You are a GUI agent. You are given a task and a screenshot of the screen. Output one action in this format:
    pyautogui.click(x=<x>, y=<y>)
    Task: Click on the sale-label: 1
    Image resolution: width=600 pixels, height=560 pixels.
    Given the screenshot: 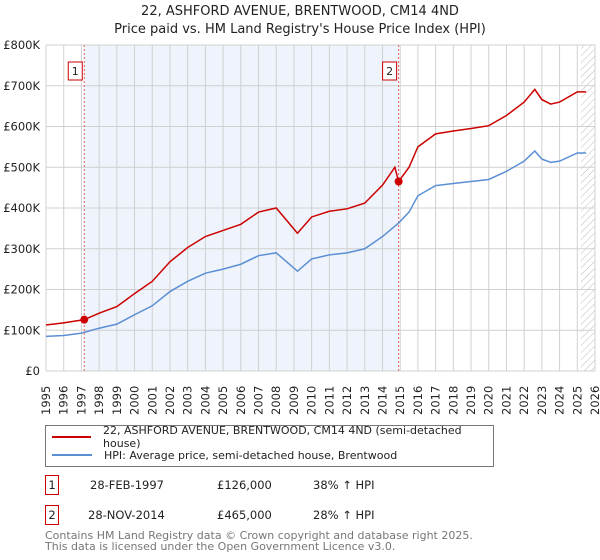 What is the action you would take?
    pyautogui.click(x=75, y=71)
    